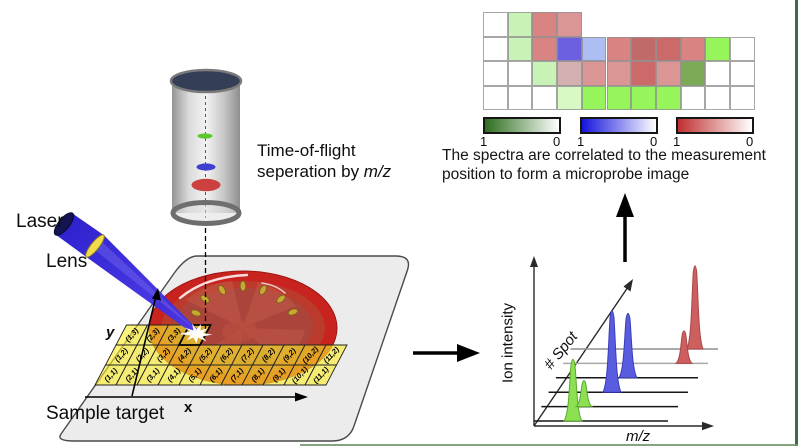 The height and width of the screenshot is (446, 798). I want to click on x-axis-label: x, so click(188, 407).